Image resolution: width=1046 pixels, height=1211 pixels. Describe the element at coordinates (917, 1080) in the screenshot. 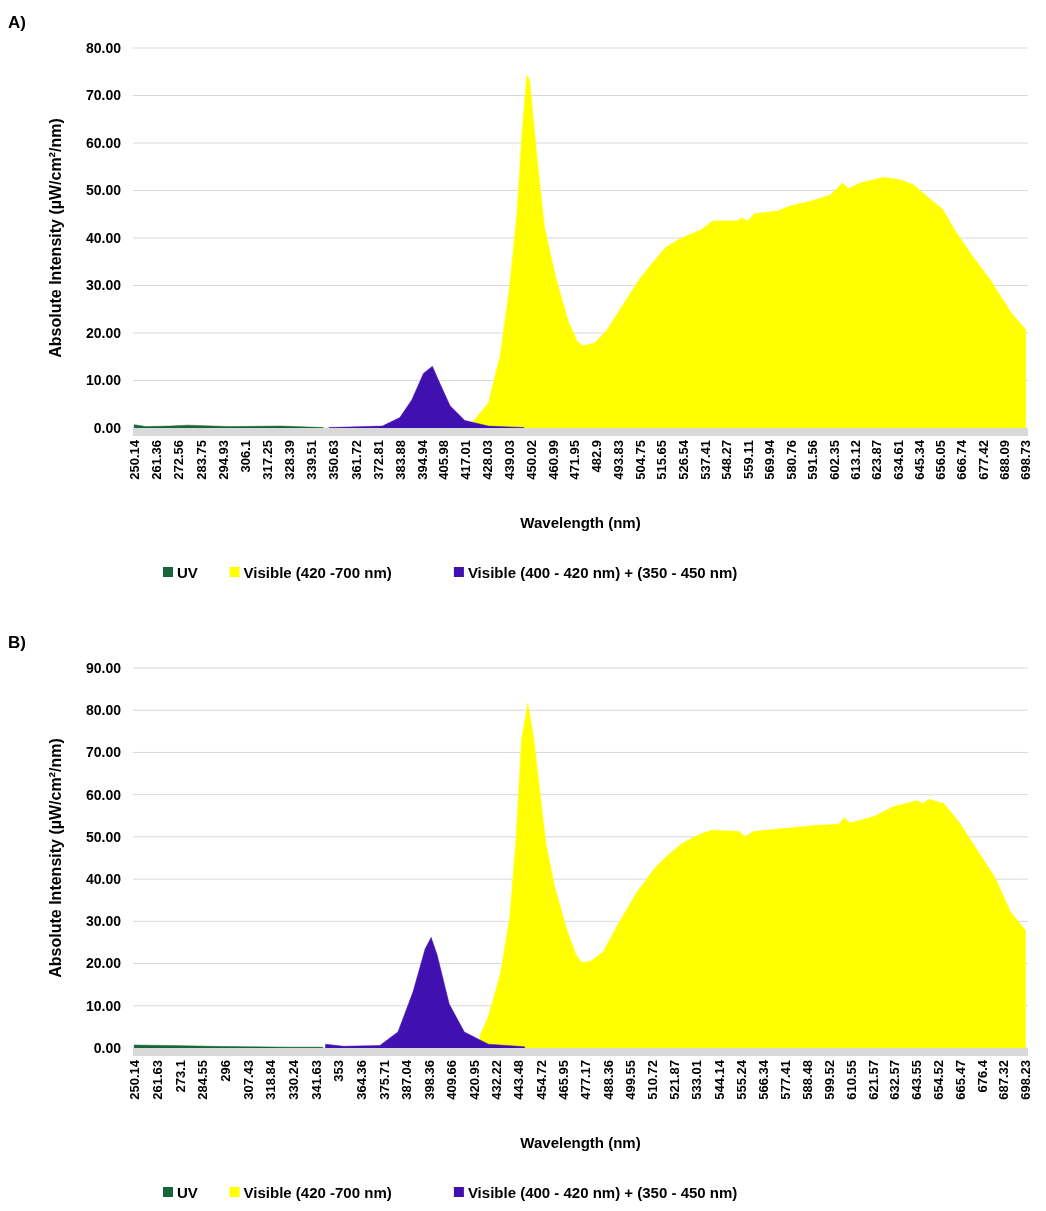

I see `x-tick-label: 643.55` at that location.